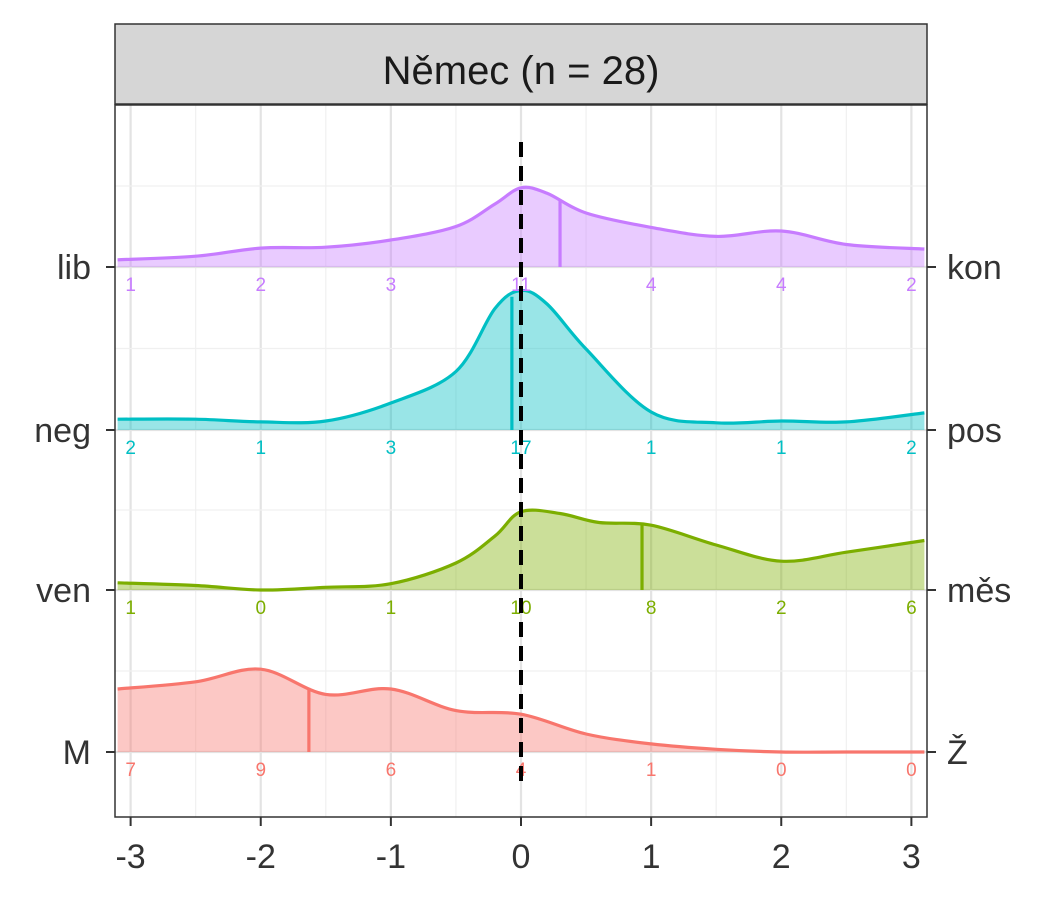  I want to click on x-axis-tick-label: 0, so click(521, 857).